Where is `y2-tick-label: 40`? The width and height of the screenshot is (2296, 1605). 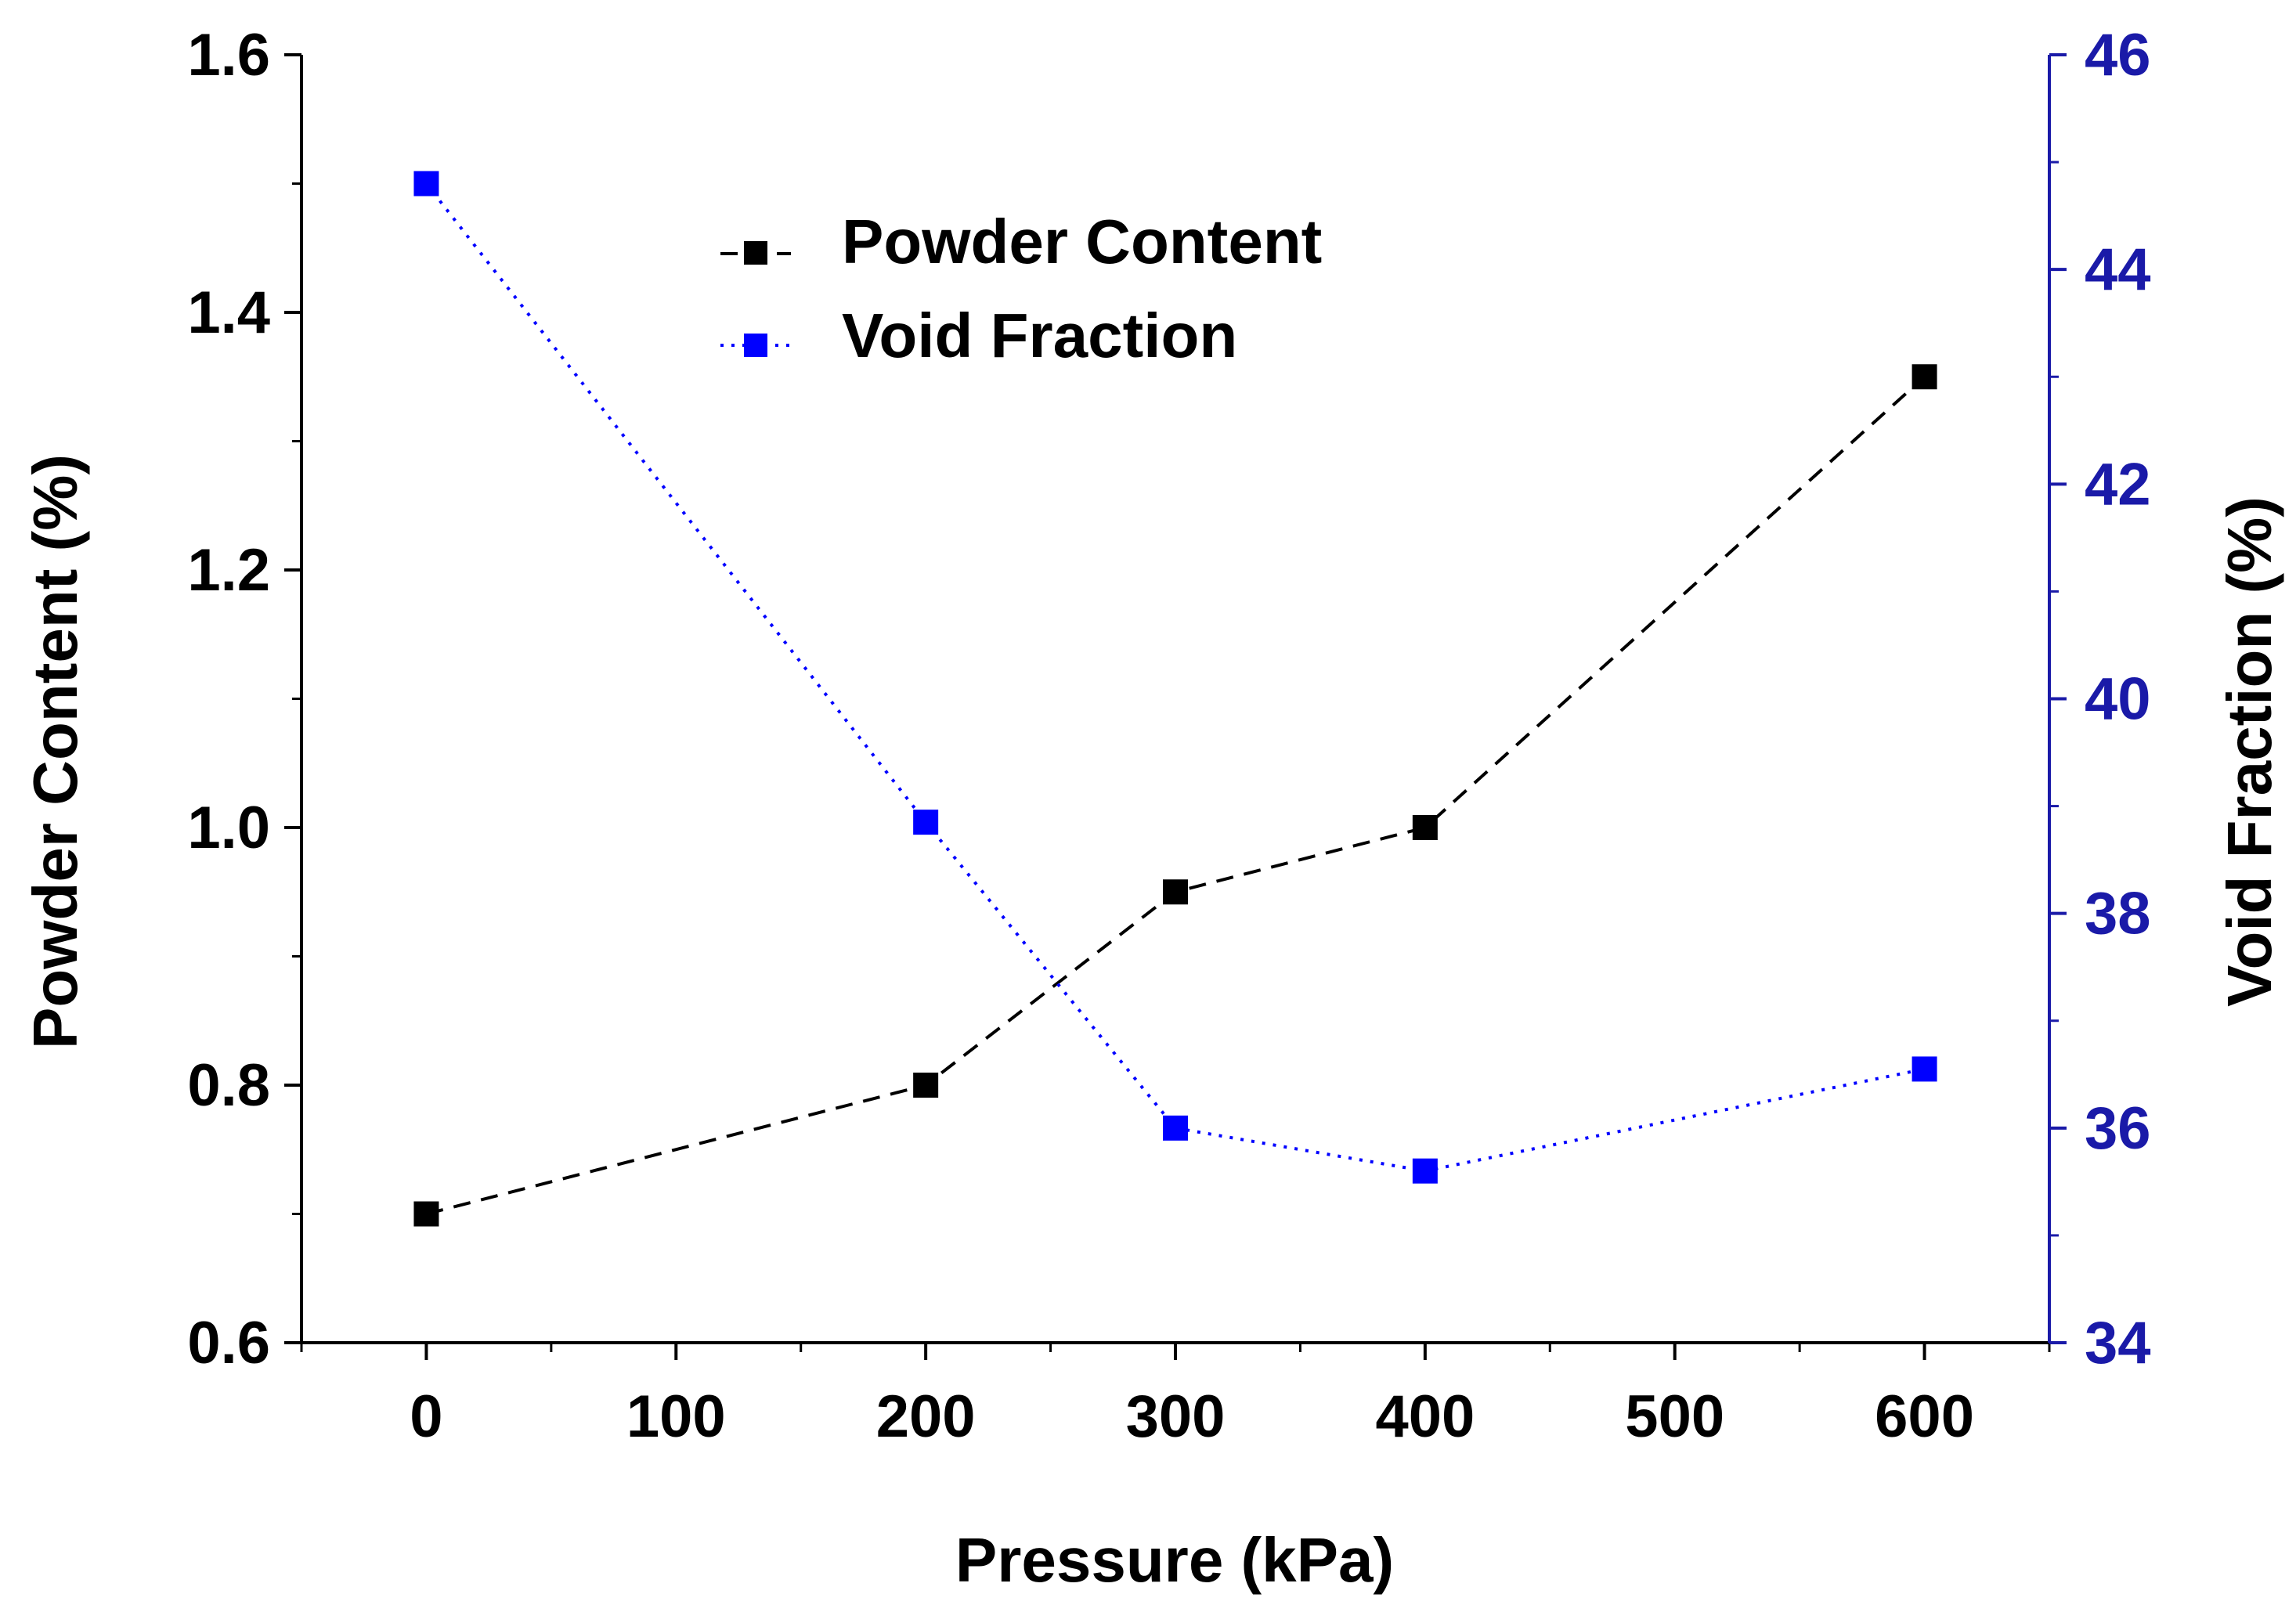 y2-tick-label: 40 is located at coordinates (2118, 699).